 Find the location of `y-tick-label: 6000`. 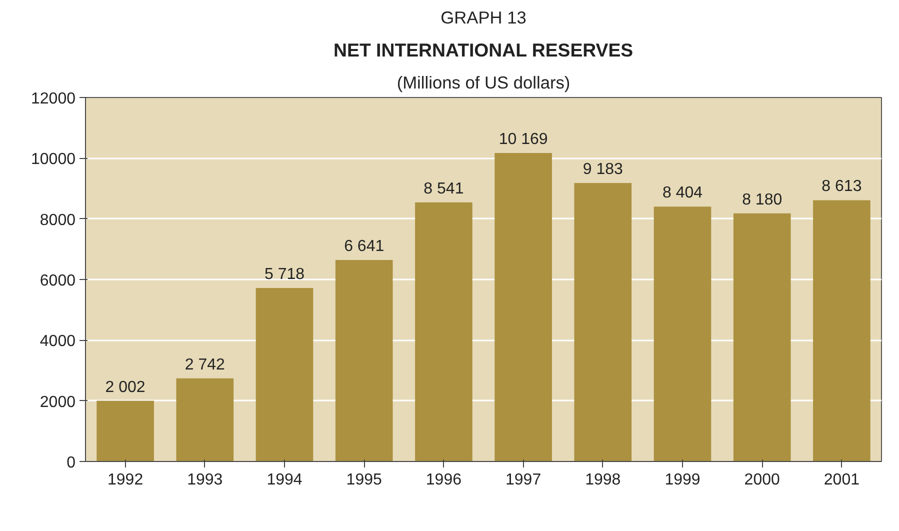

y-tick-label: 6000 is located at coordinates (58, 281).